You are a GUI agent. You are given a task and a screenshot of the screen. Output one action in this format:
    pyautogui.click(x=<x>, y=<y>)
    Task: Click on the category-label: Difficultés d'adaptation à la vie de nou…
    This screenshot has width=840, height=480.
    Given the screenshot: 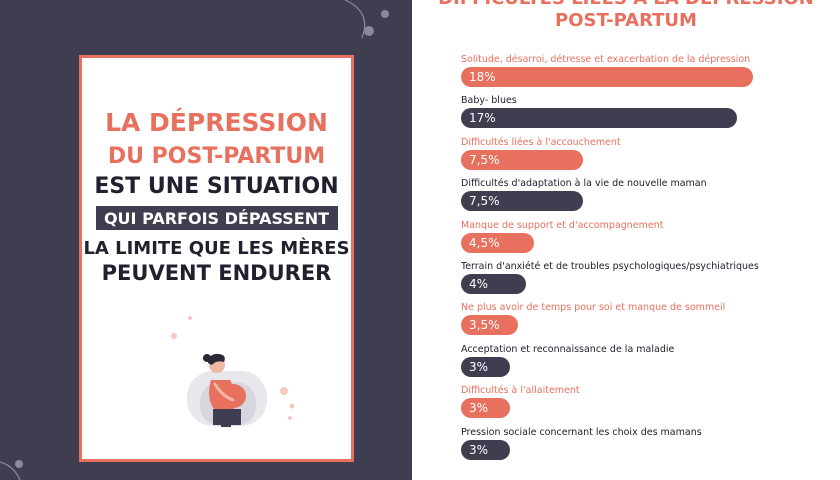 What is the action you would take?
    pyautogui.click(x=584, y=184)
    